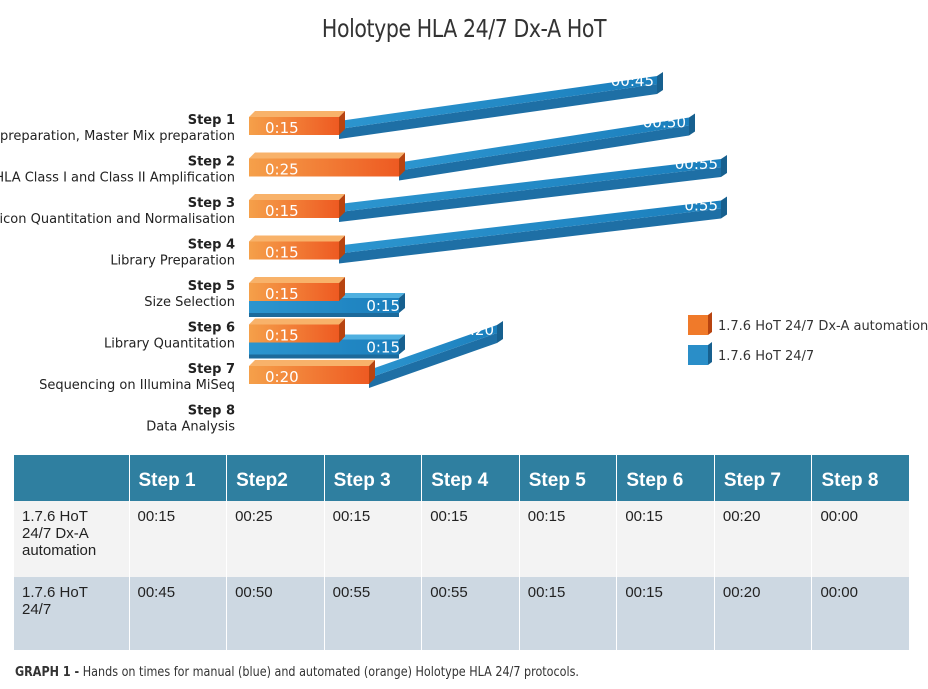  Describe the element at coordinates (763, 478) in the screenshot. I see `table-column-header: Step 7` at that location.